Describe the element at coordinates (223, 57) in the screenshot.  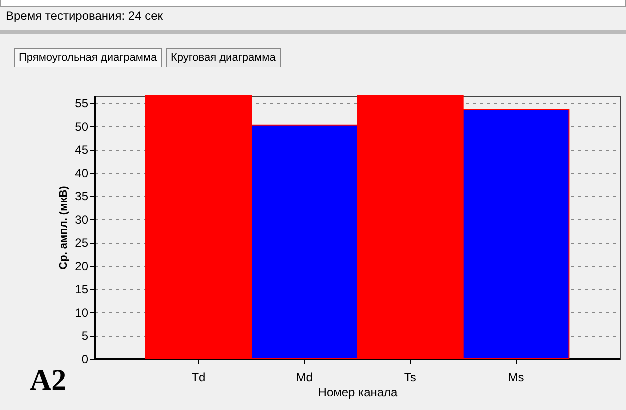
I see `text: Круговая диаграмма` at that location.